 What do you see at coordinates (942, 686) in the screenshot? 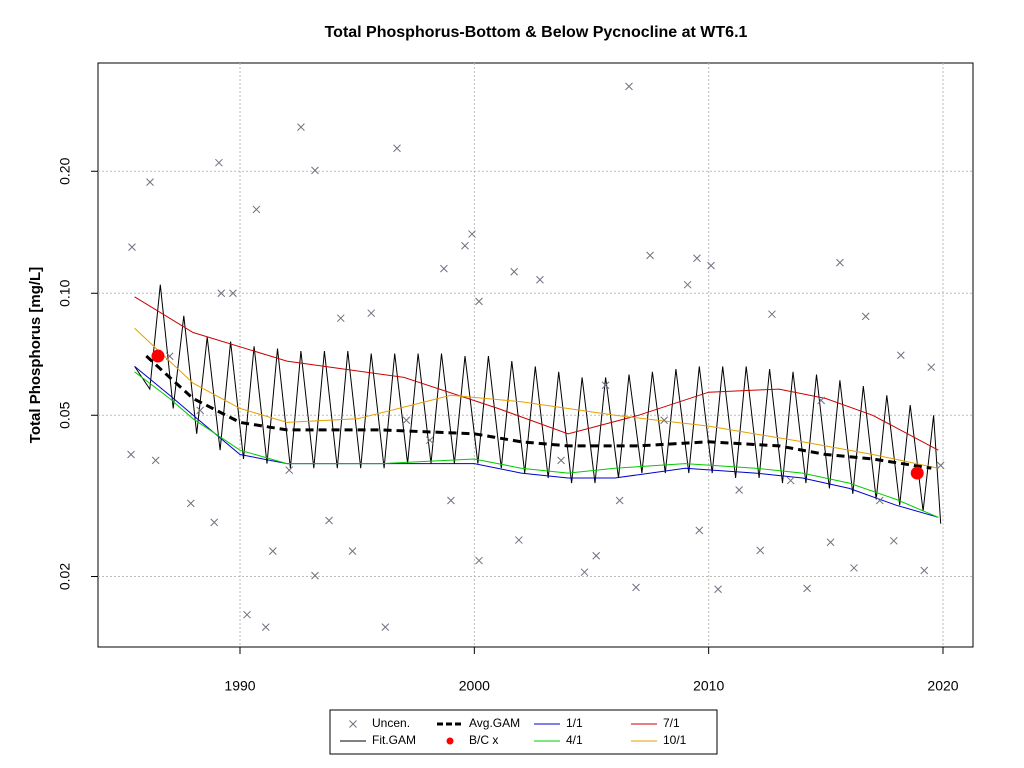
I see `x-tick-label: 2020` at bounding box center [942, 686].